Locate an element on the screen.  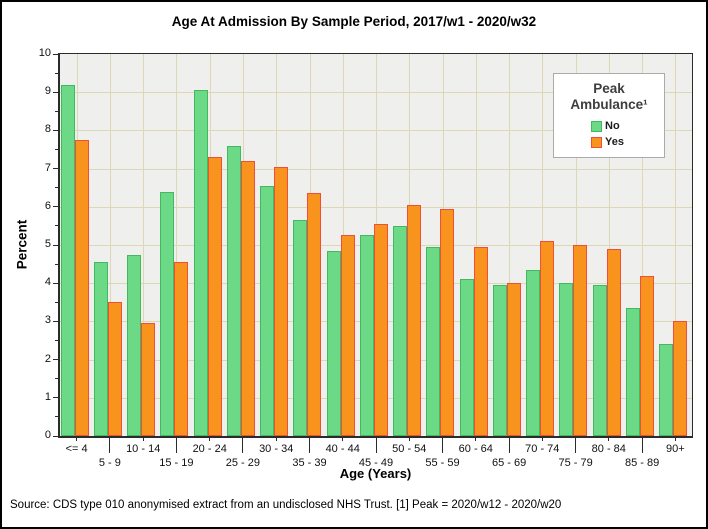
y-axis-tick-label: 1 is located at coordinates (47, 396).